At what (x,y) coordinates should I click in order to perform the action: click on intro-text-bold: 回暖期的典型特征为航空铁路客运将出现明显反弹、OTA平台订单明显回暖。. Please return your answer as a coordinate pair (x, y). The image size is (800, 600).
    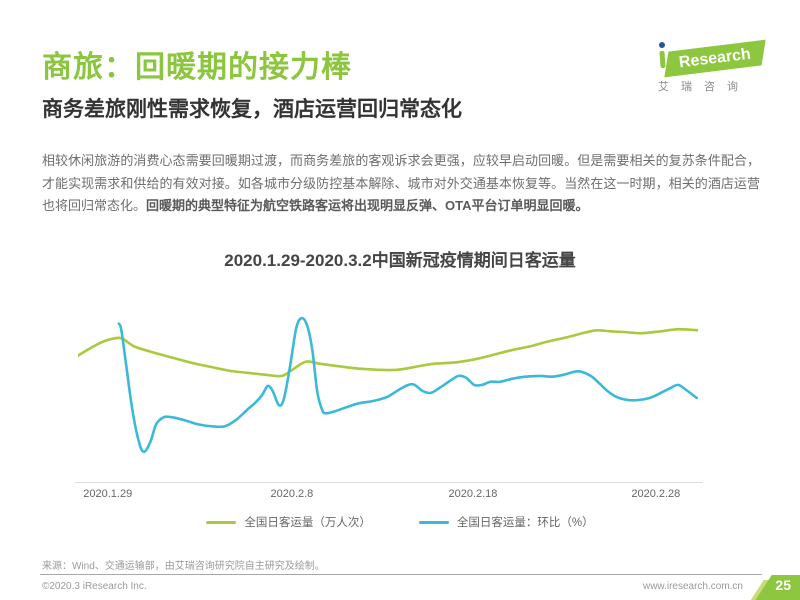
    Looking at the image, I should click on (367, 205).